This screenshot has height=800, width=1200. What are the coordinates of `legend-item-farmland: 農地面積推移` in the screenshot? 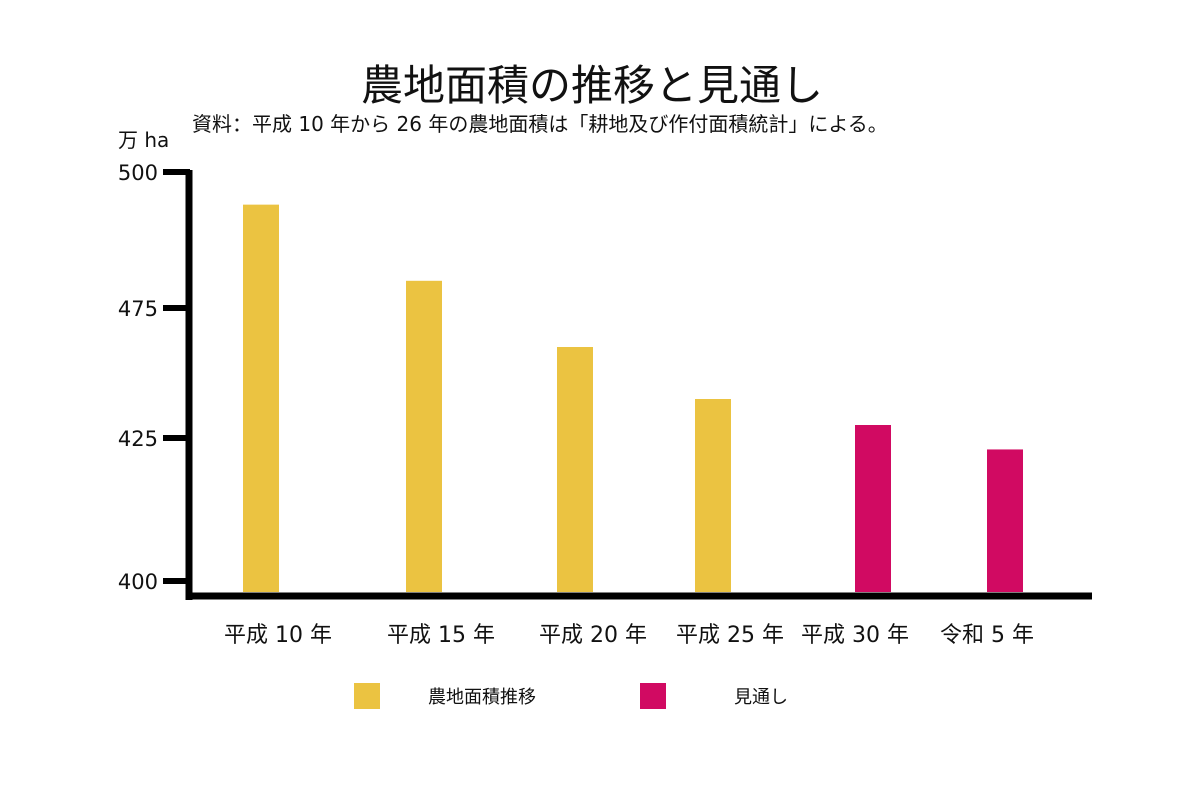 It's located at (445, 696).